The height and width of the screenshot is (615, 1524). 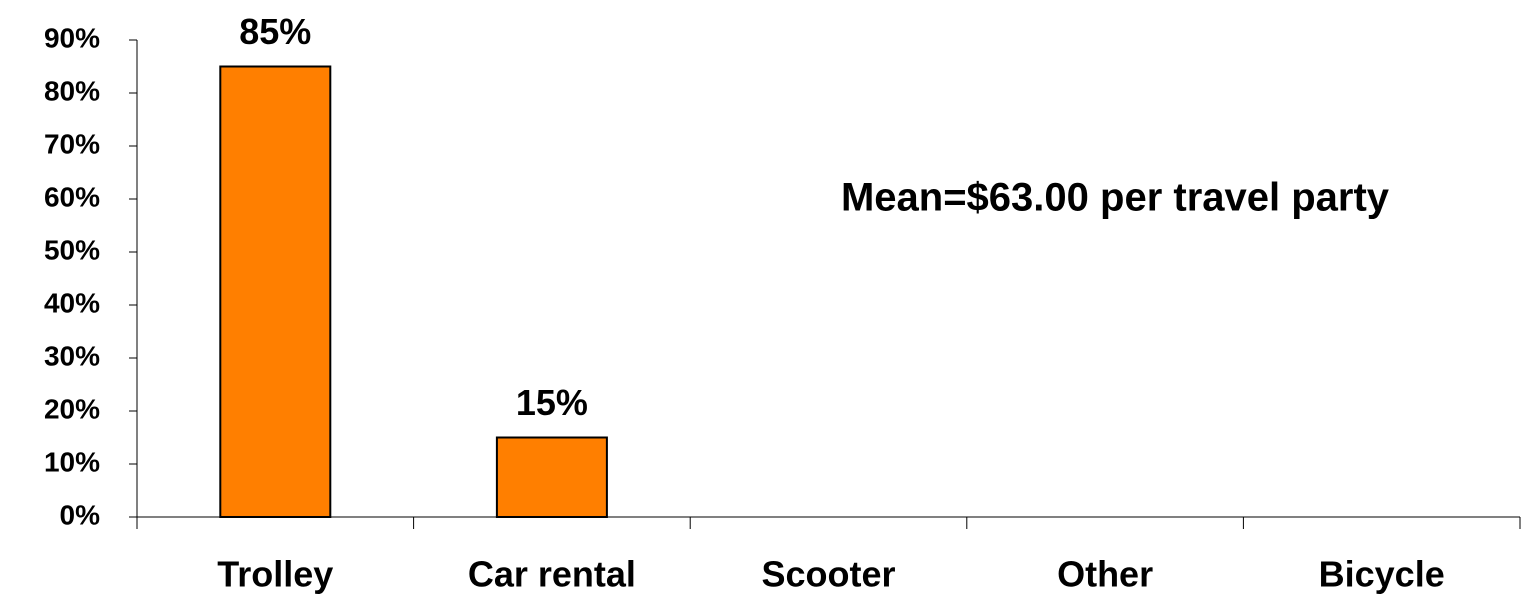 What do you see at coordinates (72, 37) in the screenshot?
I see `y-tick-label: 90%` at bounding box center [72, 37].